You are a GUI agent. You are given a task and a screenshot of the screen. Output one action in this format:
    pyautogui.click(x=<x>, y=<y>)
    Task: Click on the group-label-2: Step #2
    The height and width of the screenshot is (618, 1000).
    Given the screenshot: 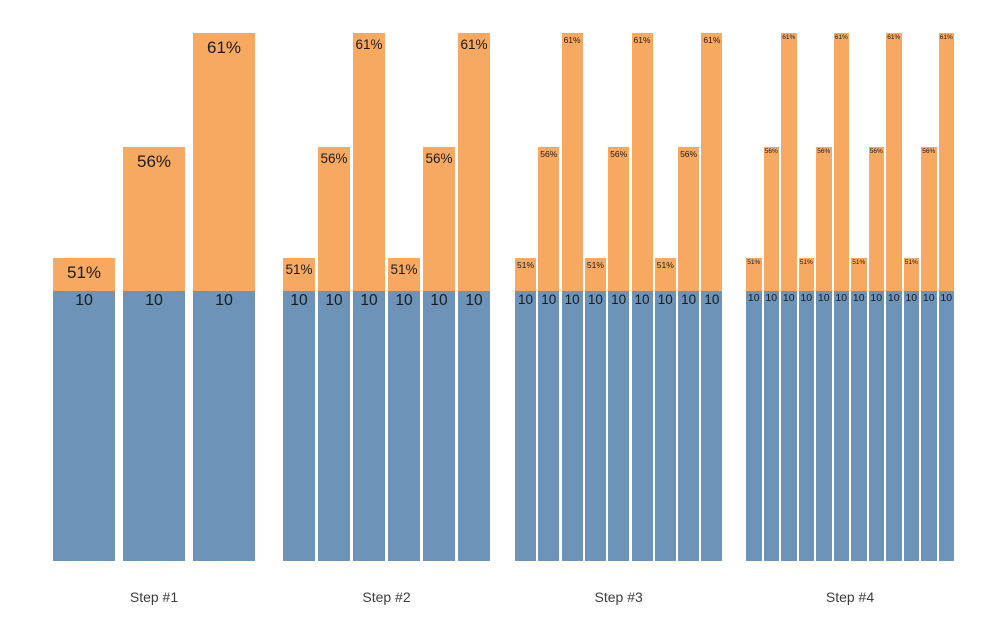 What is the action you would take?
    pyautogui.click(x=386, y=597)
    